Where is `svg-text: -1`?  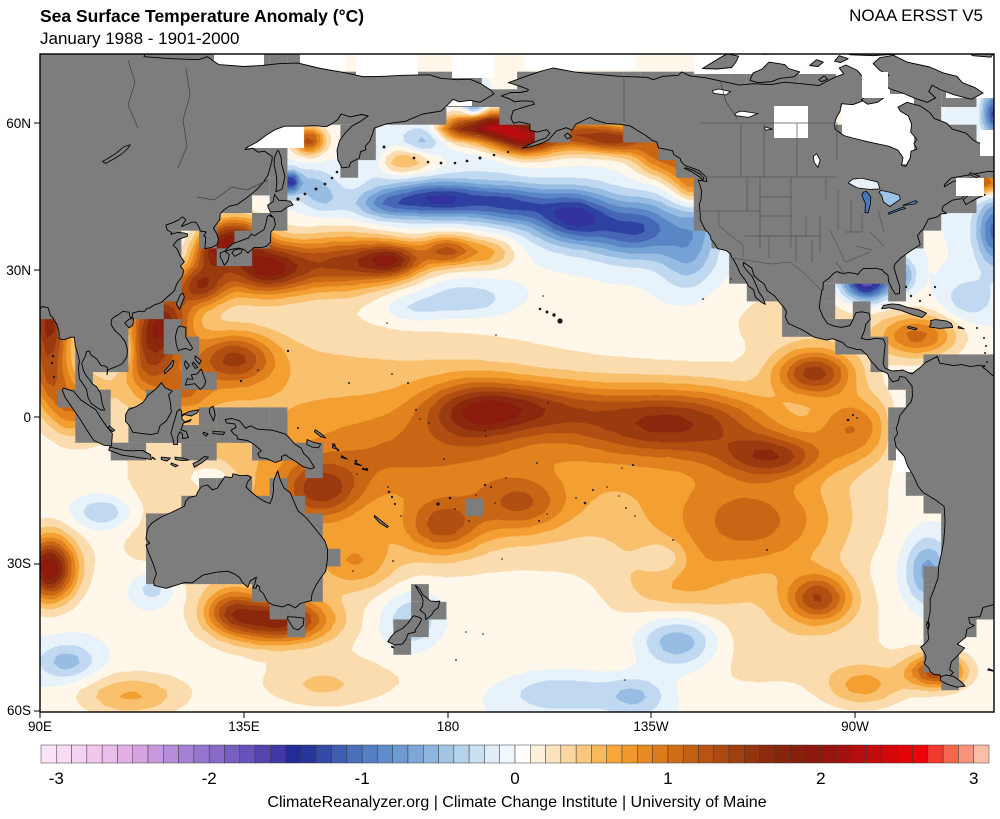 svg-text: -1 is located at coordinates (362, 778).